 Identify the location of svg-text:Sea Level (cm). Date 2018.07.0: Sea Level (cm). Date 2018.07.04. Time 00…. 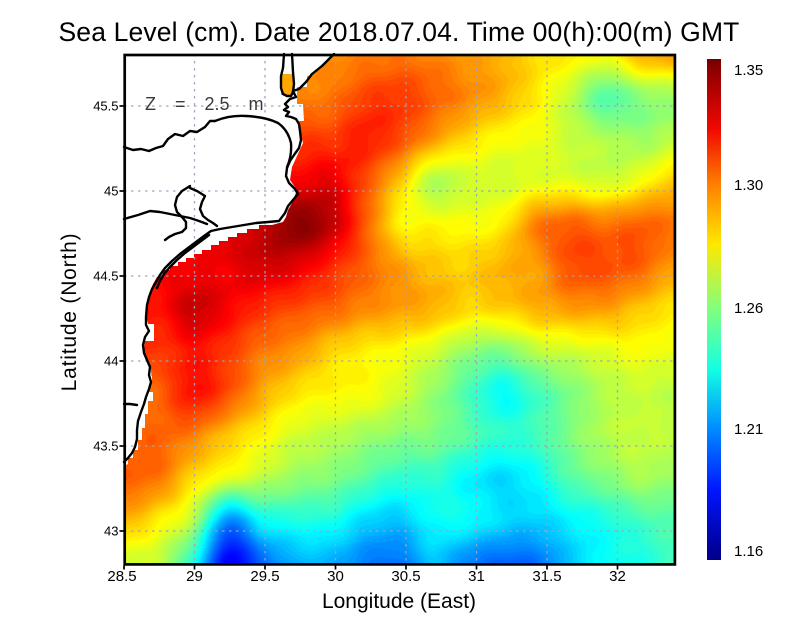
(398, 32).